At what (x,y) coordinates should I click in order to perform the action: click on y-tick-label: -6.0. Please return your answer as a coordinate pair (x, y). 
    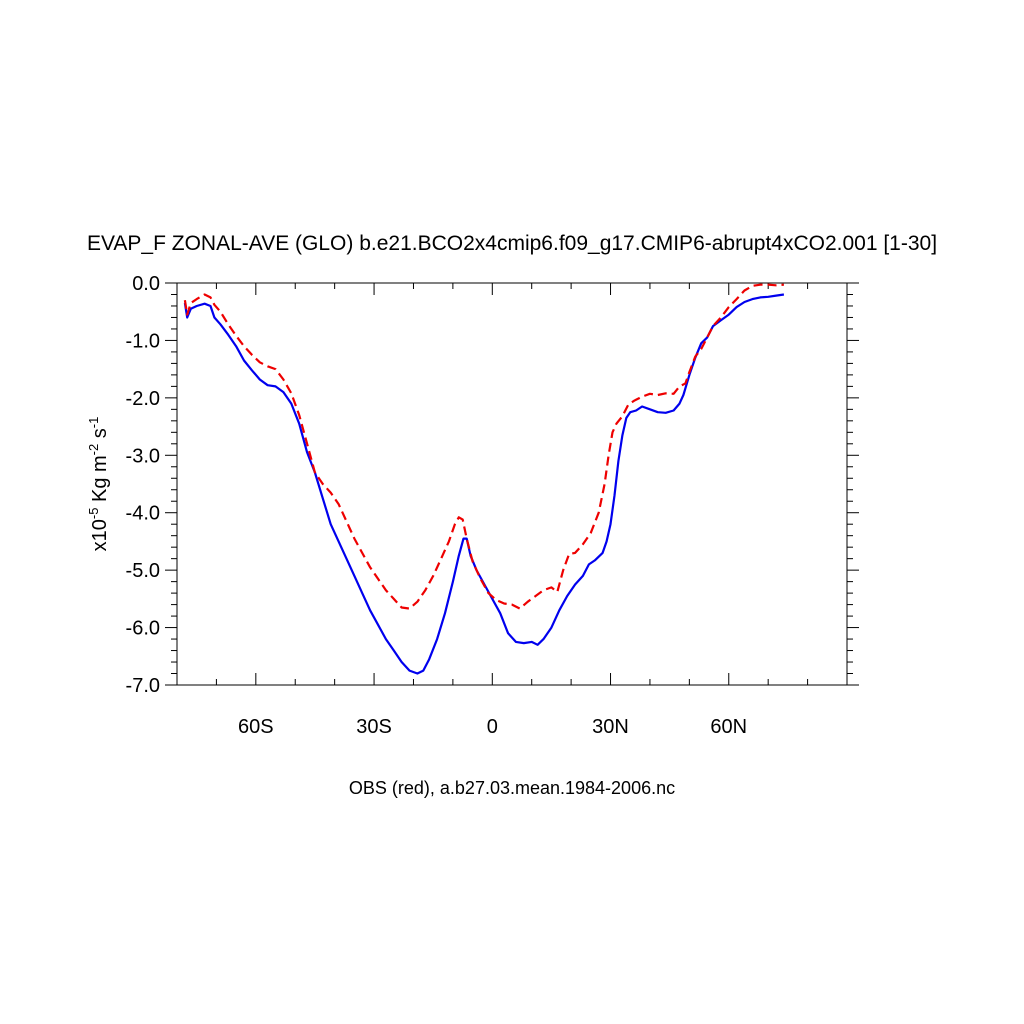
    Looking at the image, I should click on (143, 629).